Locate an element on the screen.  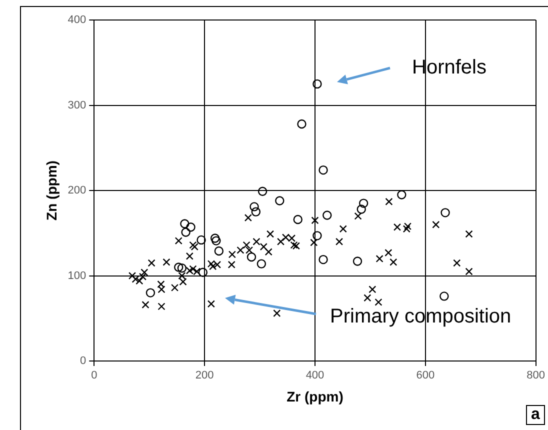
y-axis-title: Zn (ppm) is located at coordinates (51, 190).